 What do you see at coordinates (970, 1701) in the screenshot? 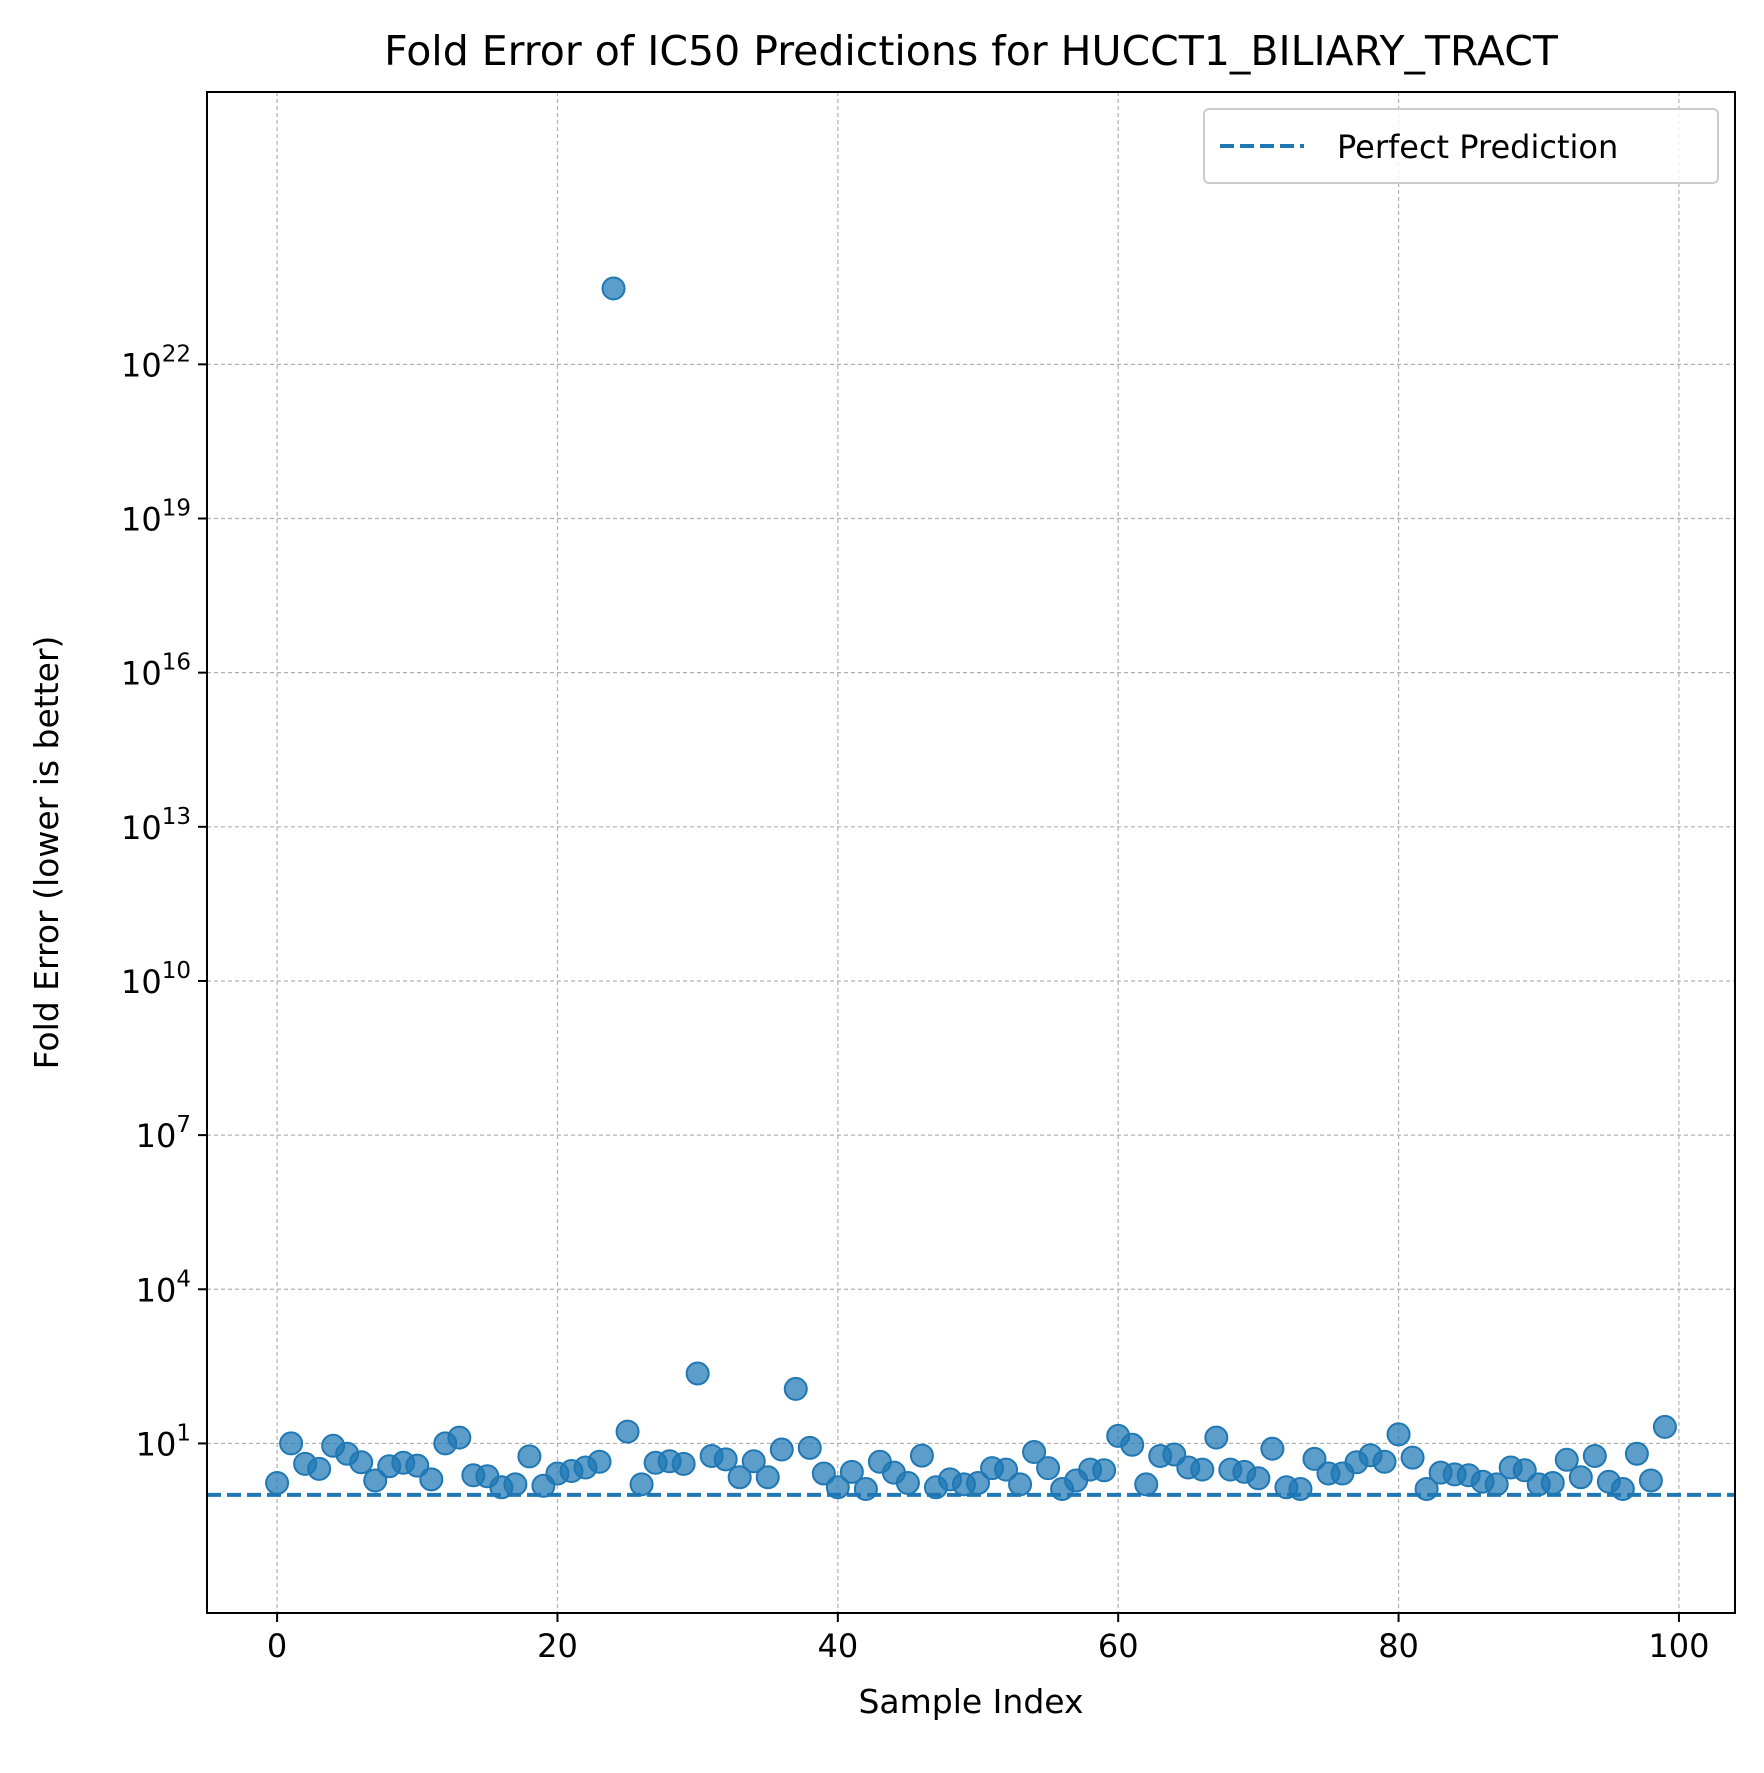
I see `x-axis-label: Sample Index` at bounding box center [970, 1701].